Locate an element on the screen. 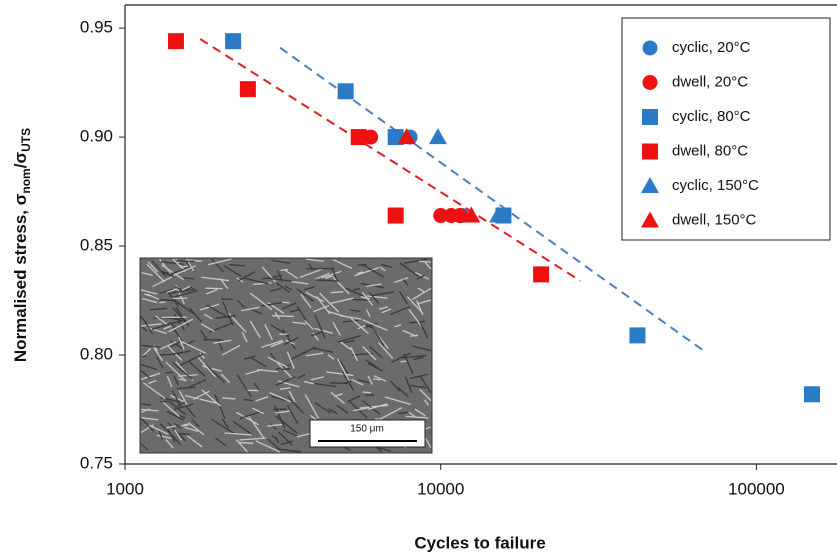  inset-texture is located at coordinates (286, 355).